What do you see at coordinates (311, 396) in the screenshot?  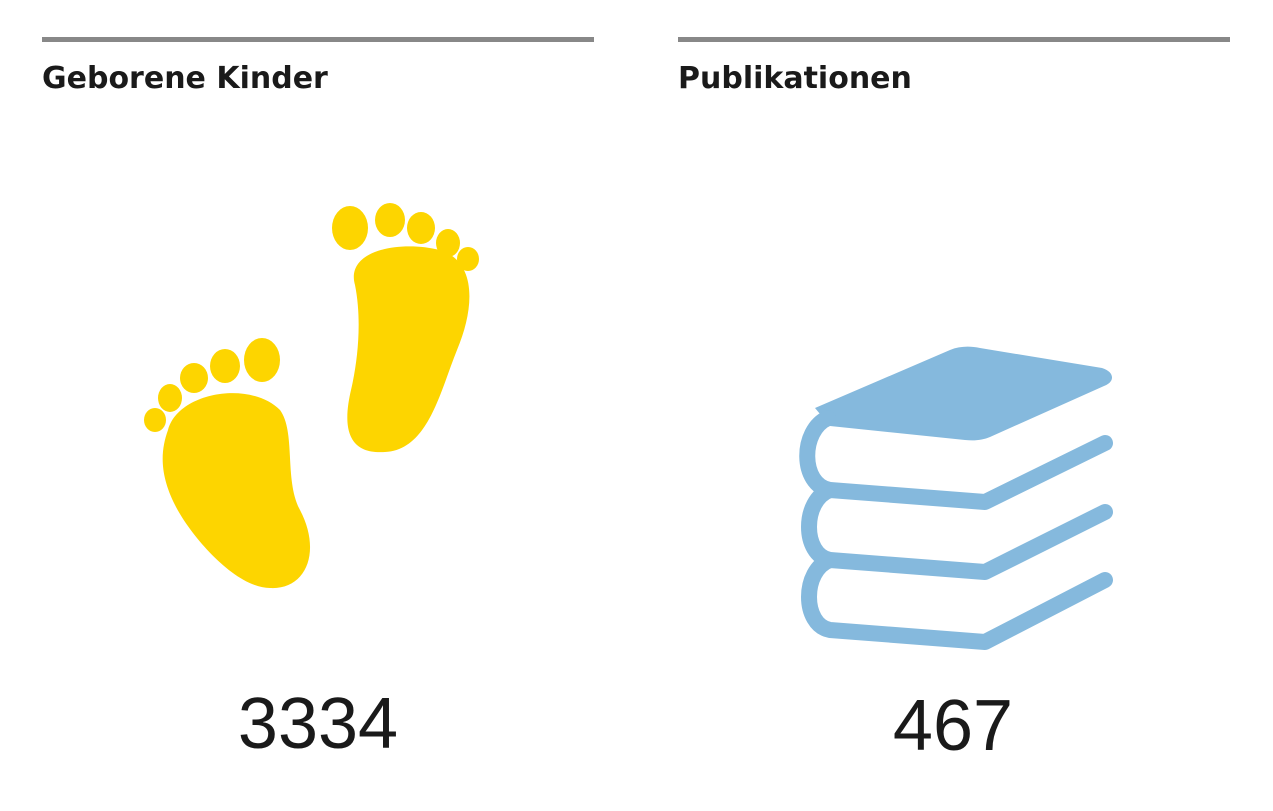 I see `footprints-icon` at bounding box center [311, 396].